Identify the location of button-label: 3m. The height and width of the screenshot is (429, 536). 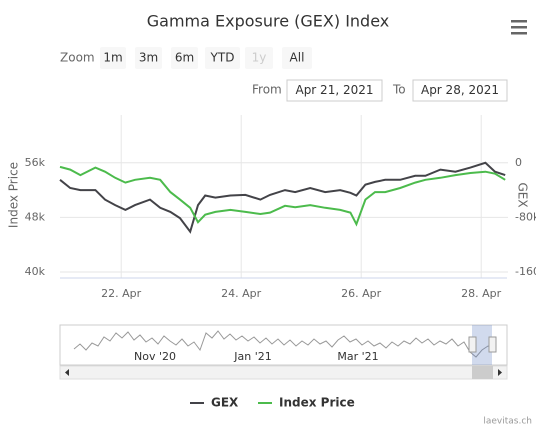
(148, 58).